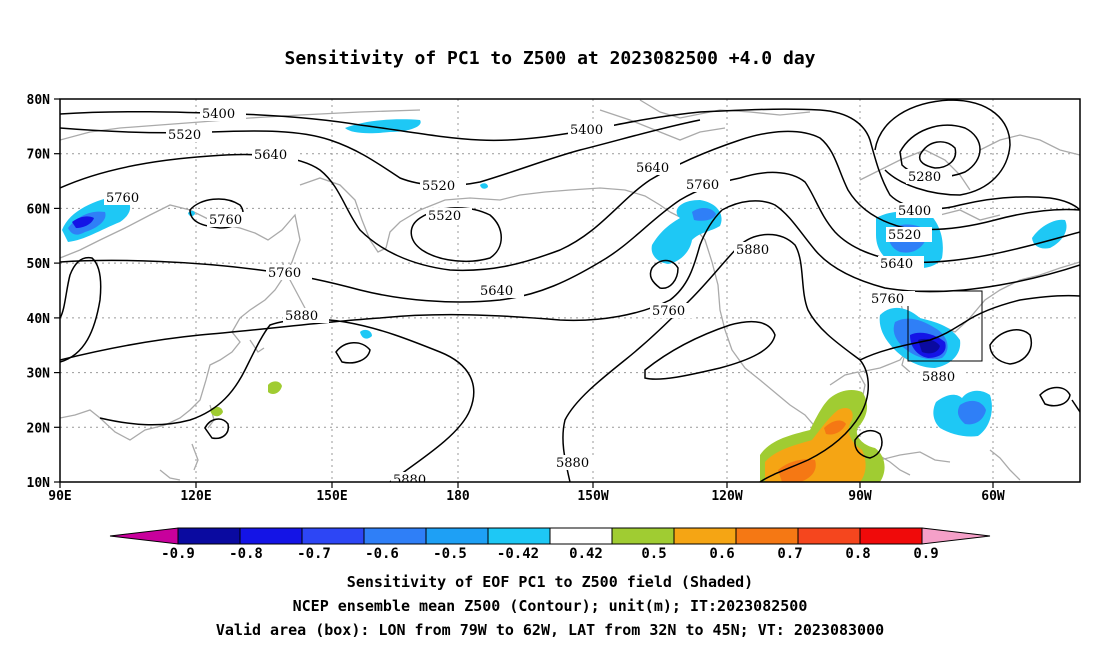  What do you see at coordinates (39, 155) in the screenshot?
I see `lat-label: 70N` at bounding box center [39, 155].